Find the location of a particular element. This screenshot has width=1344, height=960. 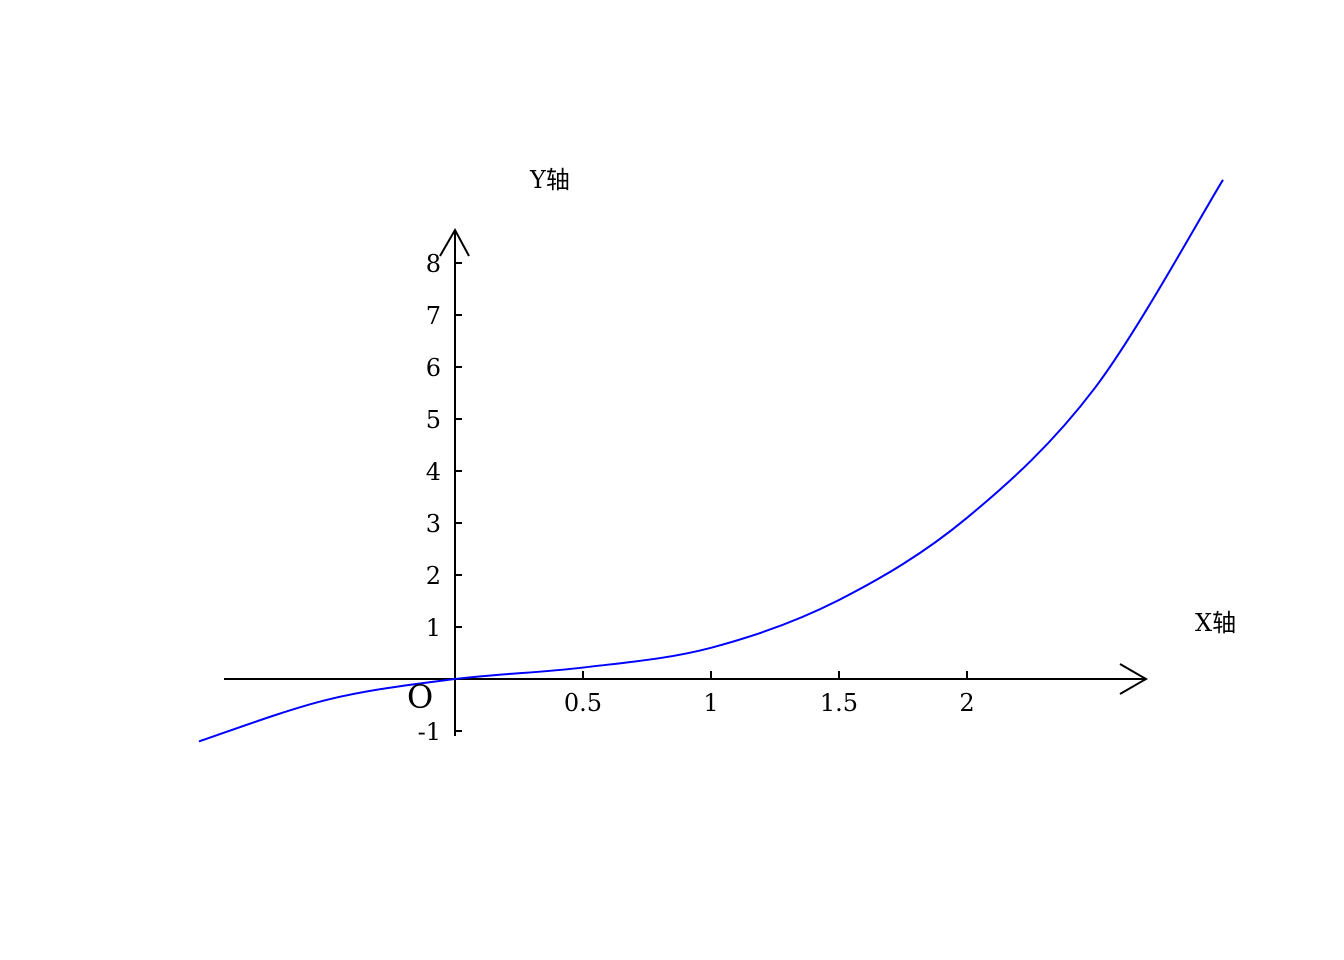

x-axis-label: X轴 is located at coordinates (1215, 623).